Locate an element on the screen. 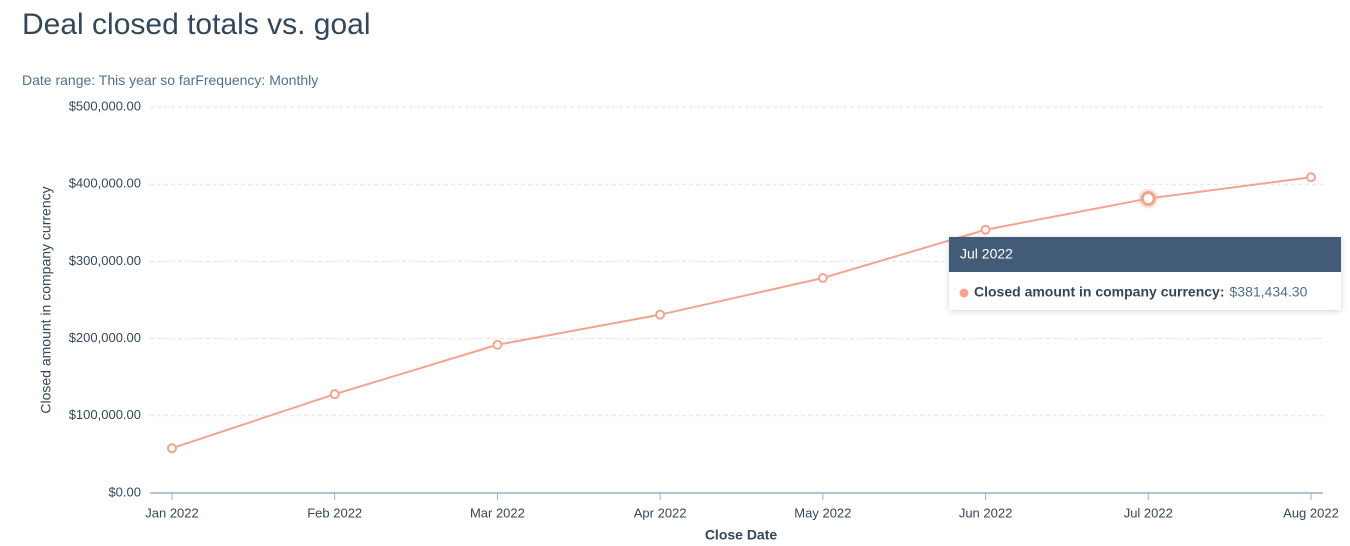  tooltip-value: $381,434.30 is located at coordinates (1269, 292).